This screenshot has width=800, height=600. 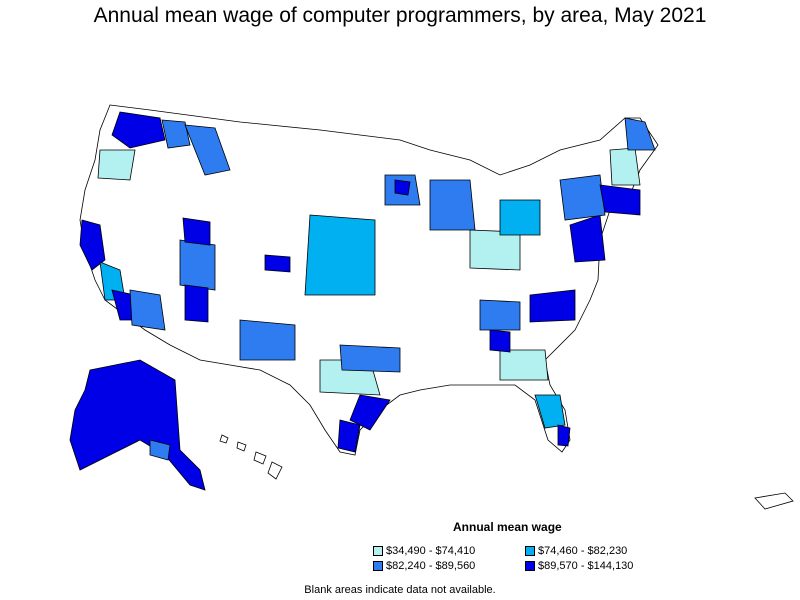 What do you see at coordinates (507, 527) in the screenshot?
I see `legend-title: Annual mean wage` at bounding box center [507, 527].